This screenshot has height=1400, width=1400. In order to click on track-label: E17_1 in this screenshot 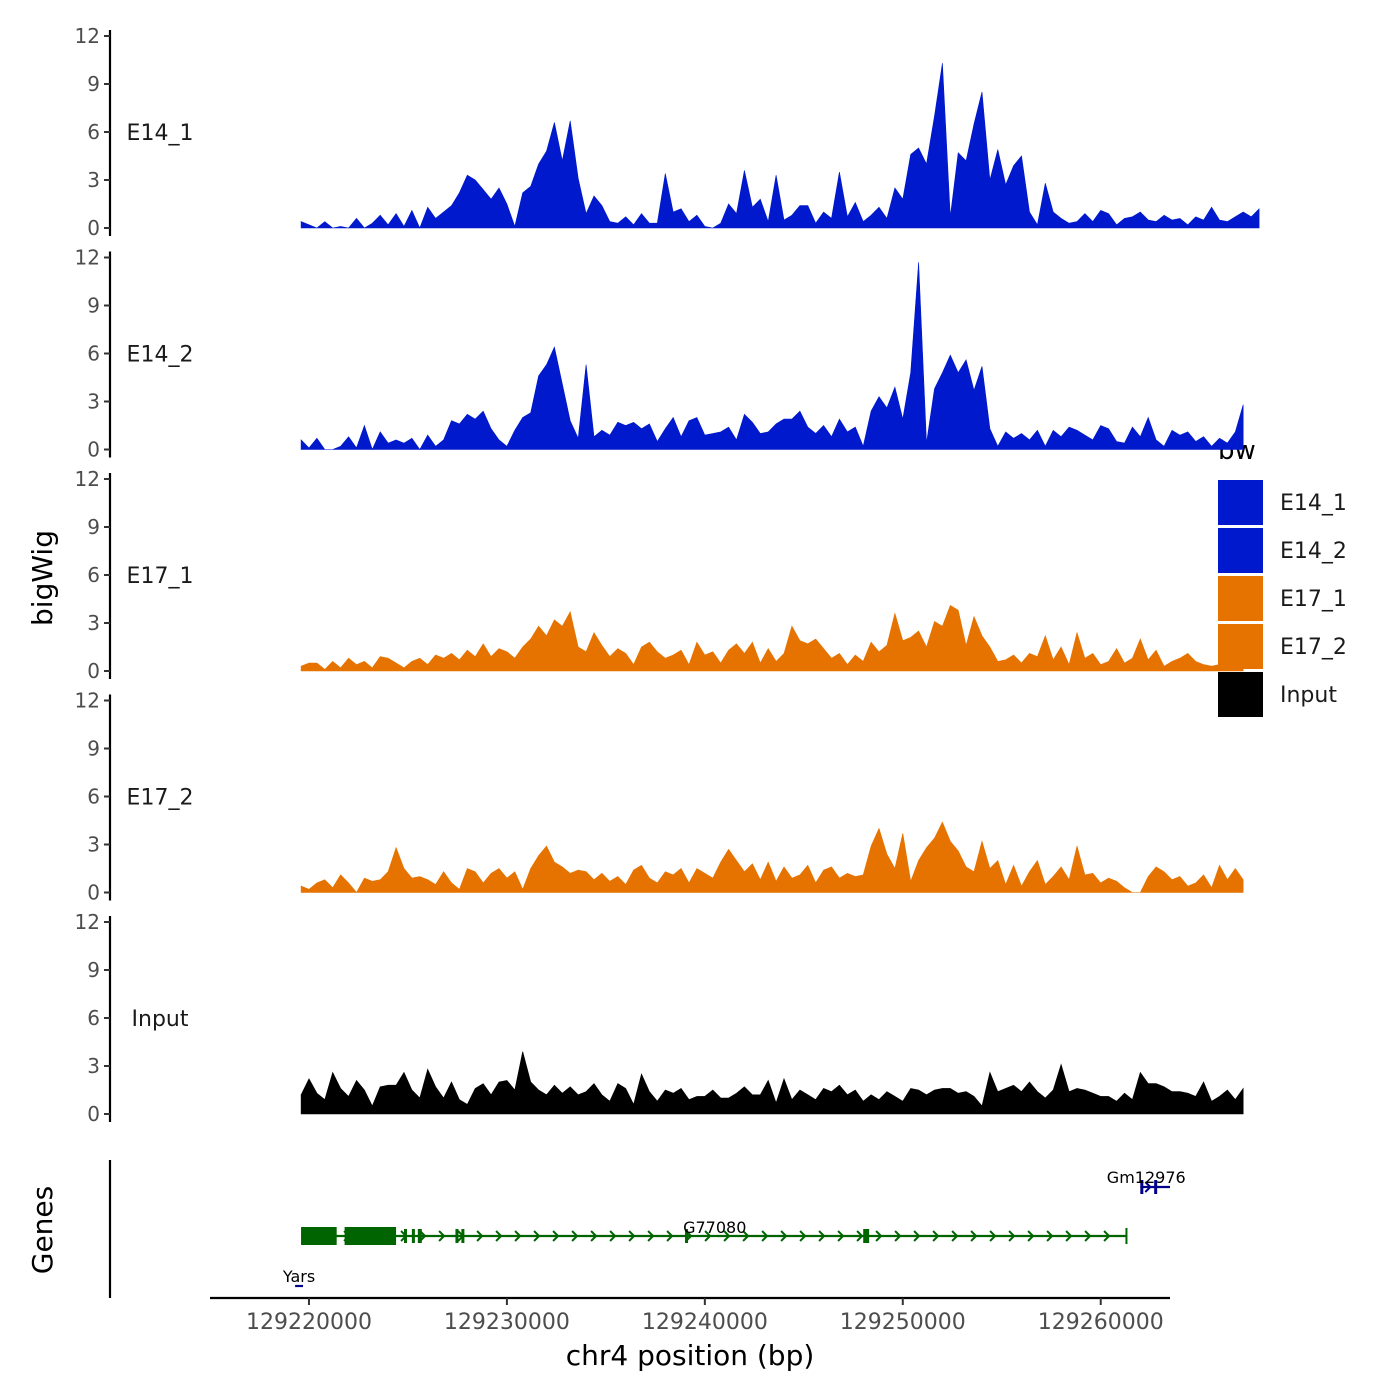, I will do `click(160, 576)`.